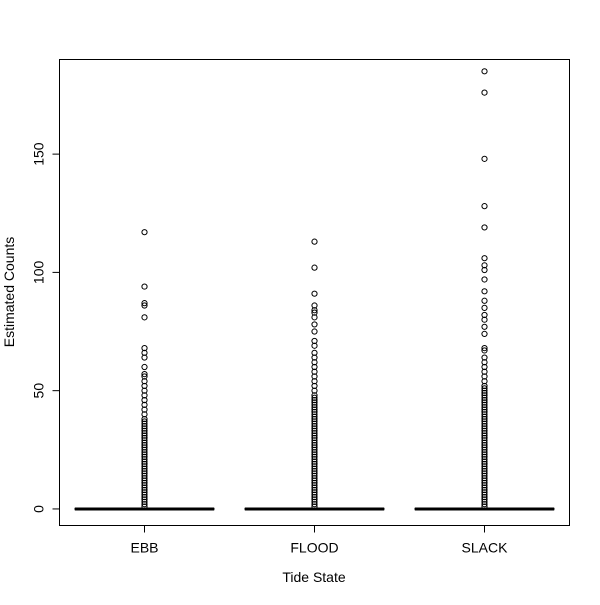 The image size is (600, 605). Describe the element at coordinates (39, 391) in the screenshot. I see `y-tick-label-50: 50` at that location.